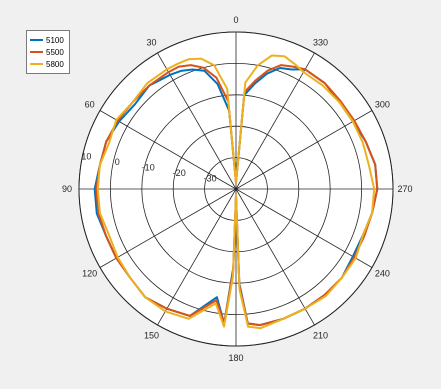 This screenshot has width=441, height=389. I want to click on angle-tick-label: 180, so click(235, 358).